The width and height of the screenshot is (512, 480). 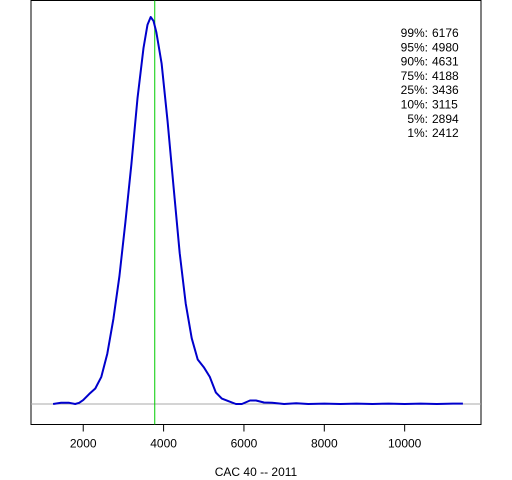 What do you see at coordinates (414, 90) in the screenshot?
I see `quantile-label: 25%:` at bounding box center [414, 90].